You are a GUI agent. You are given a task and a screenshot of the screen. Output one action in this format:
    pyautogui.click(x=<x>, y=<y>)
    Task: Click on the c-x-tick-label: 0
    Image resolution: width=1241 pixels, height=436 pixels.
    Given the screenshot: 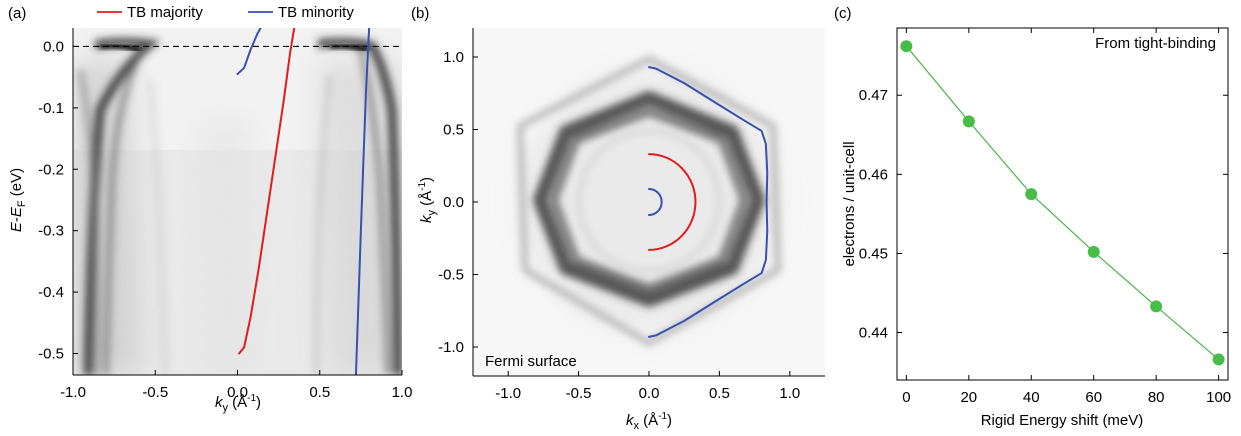 What is the action you would take?
    pyautogui.click(x=906, y=397)
    